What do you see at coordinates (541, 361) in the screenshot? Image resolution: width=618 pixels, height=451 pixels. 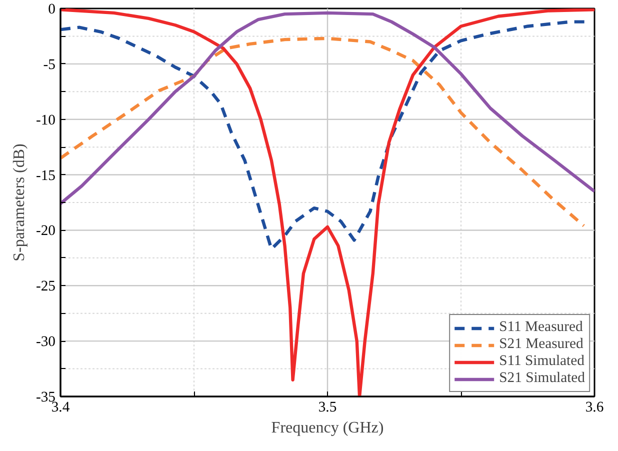 I see `legend-label: S11 Simulated` at bounding box center [541, 361].